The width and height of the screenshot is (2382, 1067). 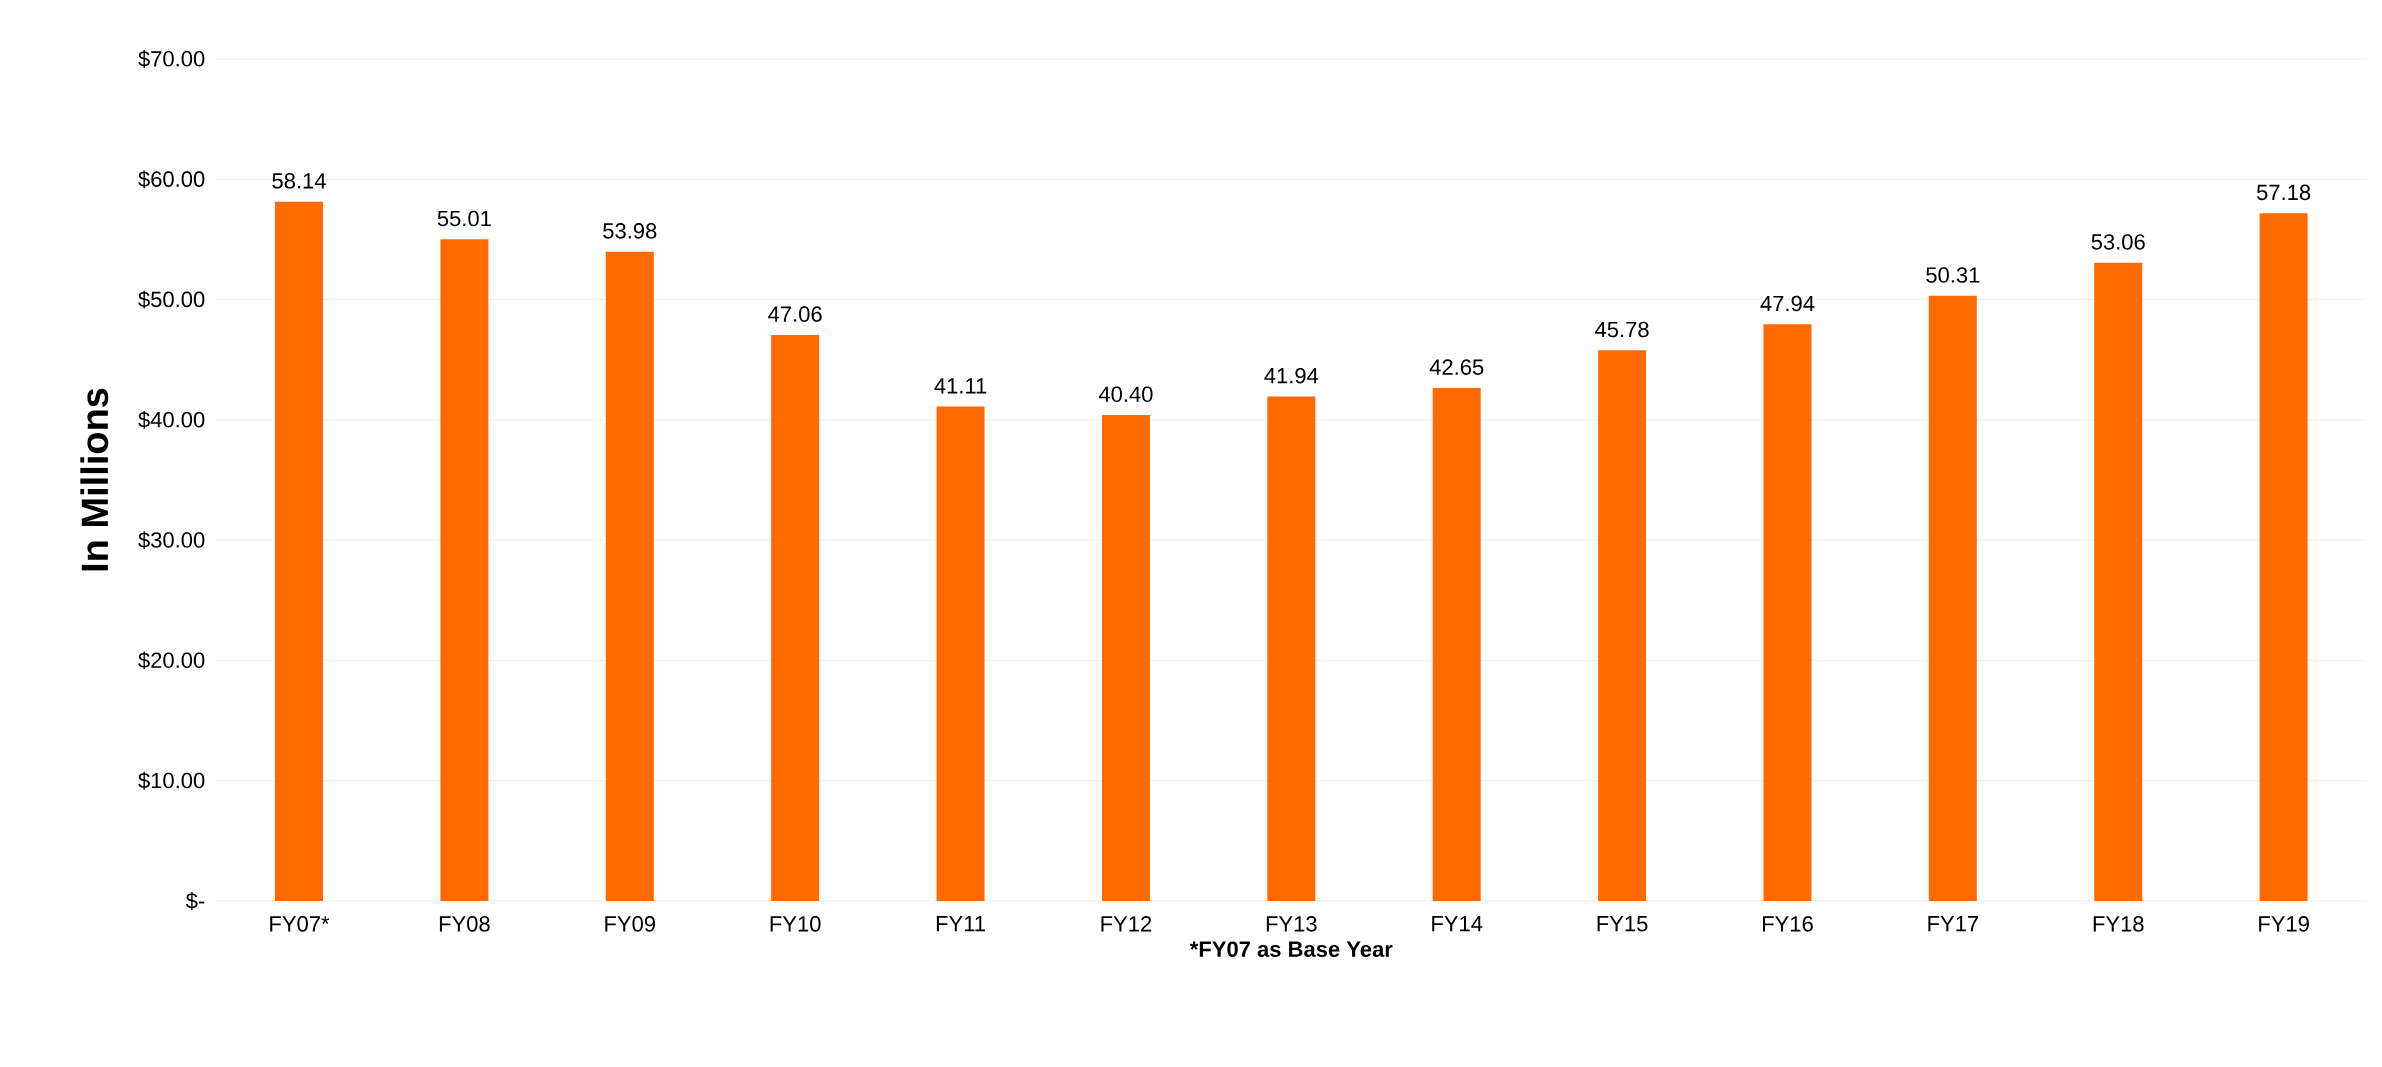 What do you see at coordinates (960, 924) in the screenshot?
I see `x-tick-label: FY11` at bounding box center [960, 924].